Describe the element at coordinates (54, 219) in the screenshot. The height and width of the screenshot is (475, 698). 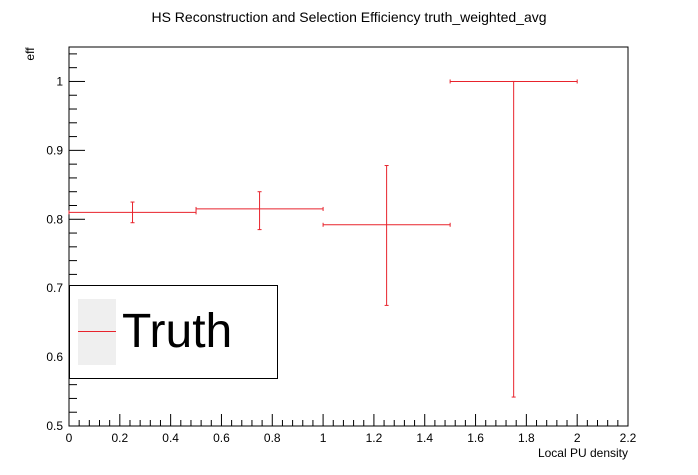
I see `y-tick-label: 0.8` at that location.